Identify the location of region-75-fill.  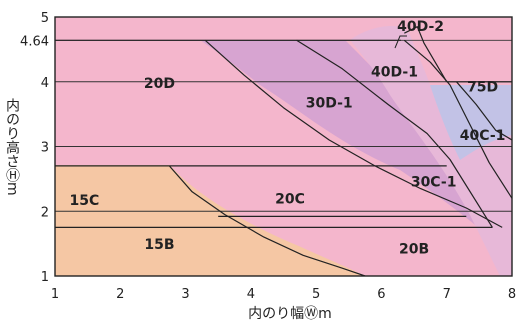
(471, 122).